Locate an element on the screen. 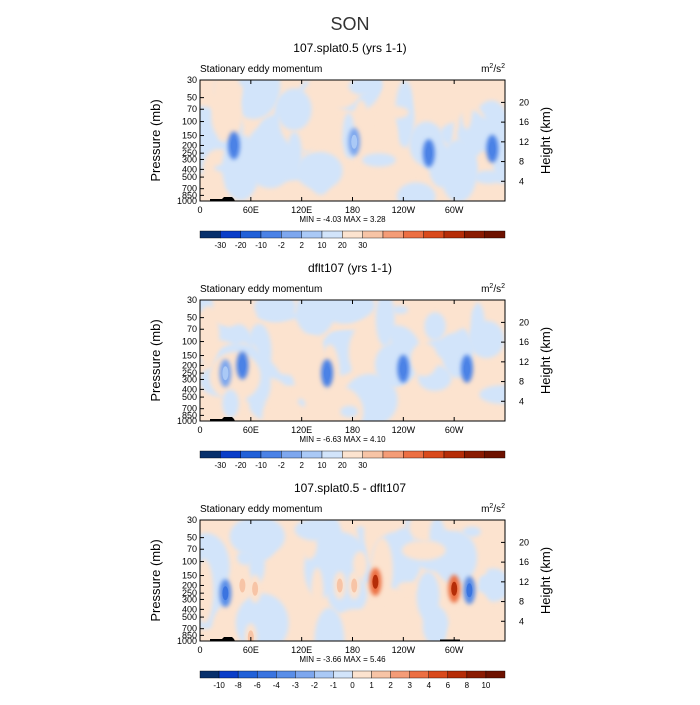 The height and width of the screenshot is (705, 700). x-tick-label: 60E is located at coordinates (251, 650).